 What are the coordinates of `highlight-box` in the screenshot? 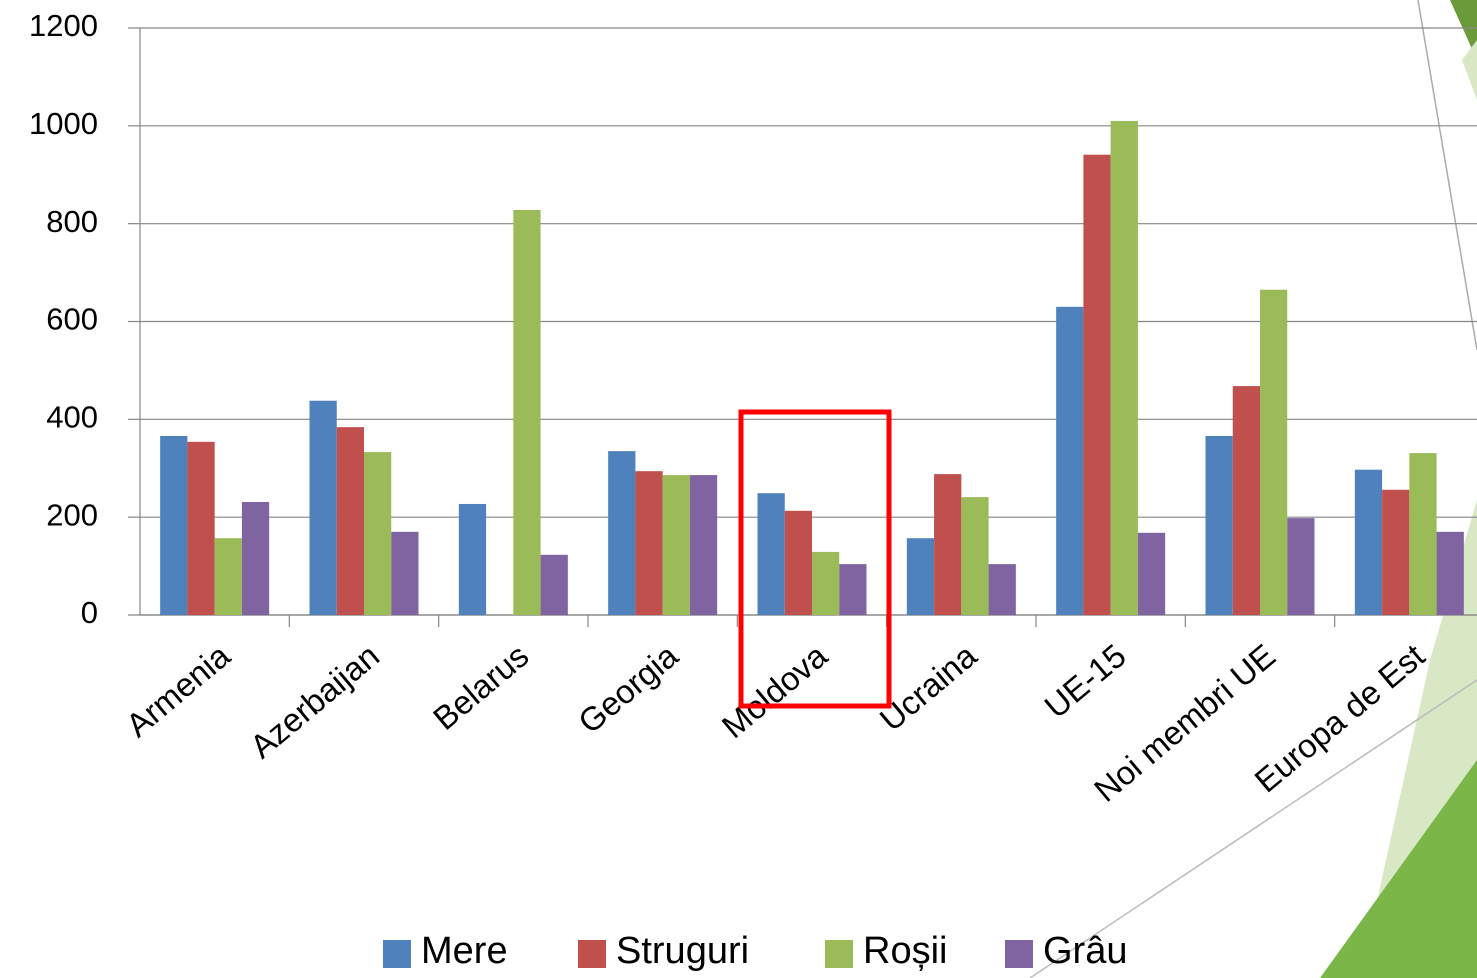 It's located at (815, 559).